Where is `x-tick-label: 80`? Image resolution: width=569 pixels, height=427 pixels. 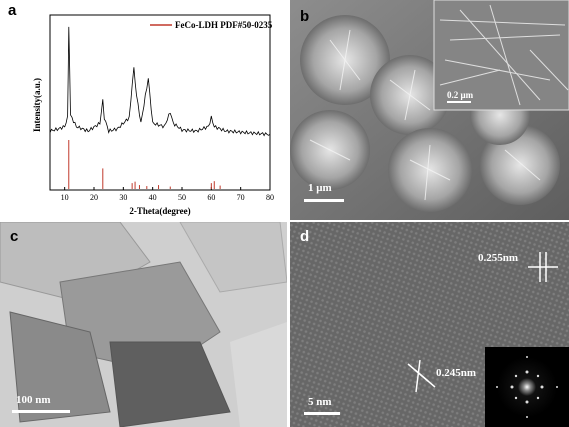 x-tick-label: 80 is located at coordinates (270, 197).